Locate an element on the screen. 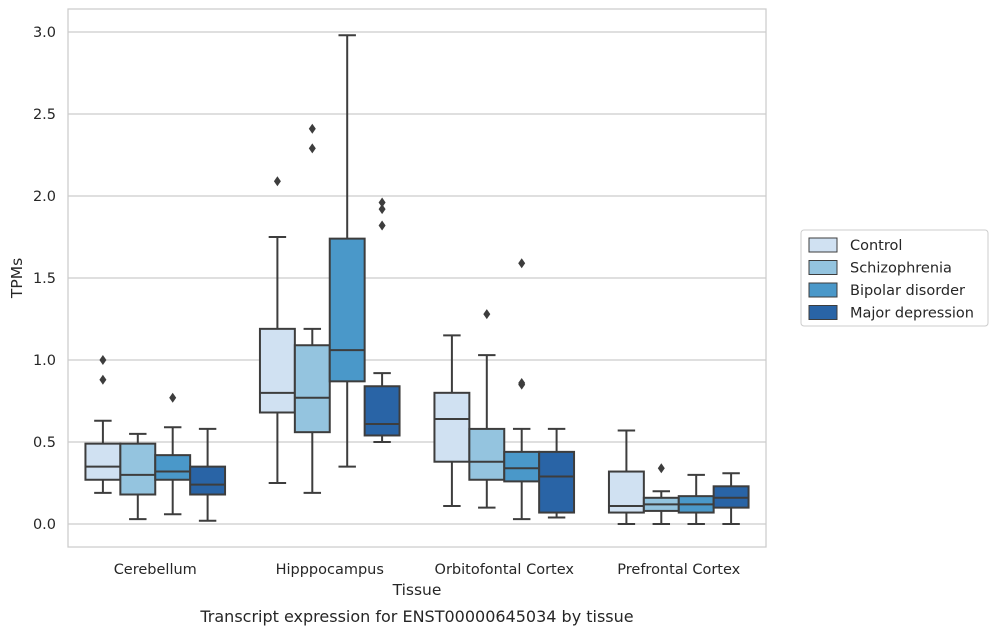  x-tick-label: Prefrontal Cortex is located at coordinates (678, 570).